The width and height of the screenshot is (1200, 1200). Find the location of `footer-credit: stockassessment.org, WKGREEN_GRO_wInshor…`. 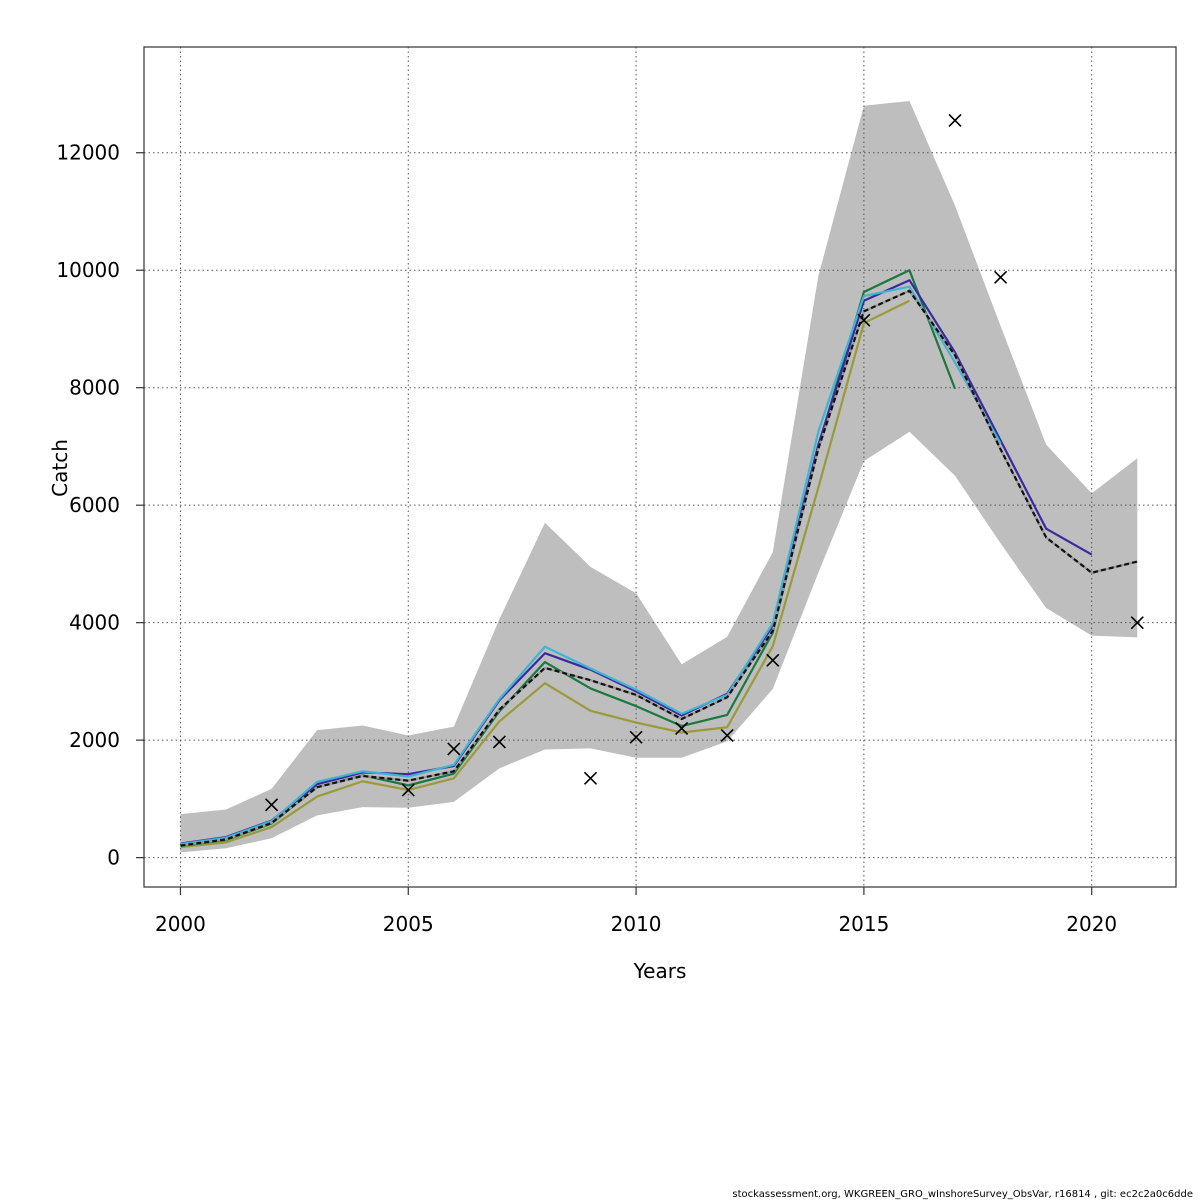

footer-credit: stockassessment.org, WKGREEN_GRO_wInshor… is located at coordinates (962, 1194).